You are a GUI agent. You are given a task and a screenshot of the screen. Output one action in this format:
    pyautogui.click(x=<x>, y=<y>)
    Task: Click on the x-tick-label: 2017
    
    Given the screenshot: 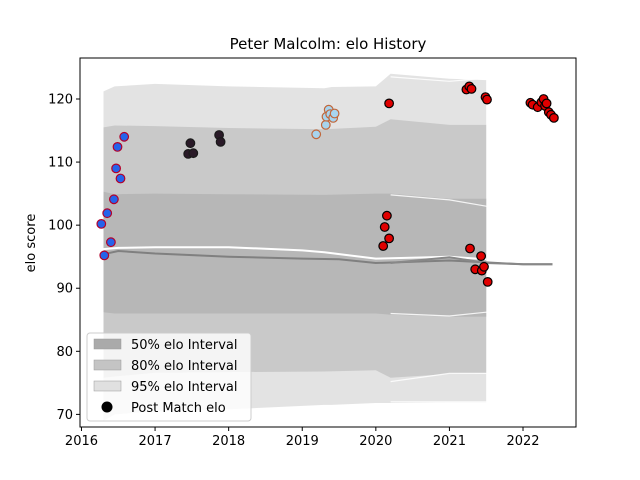 What is the action you would take?
    pyautogui.click(x=155, y=441)
    